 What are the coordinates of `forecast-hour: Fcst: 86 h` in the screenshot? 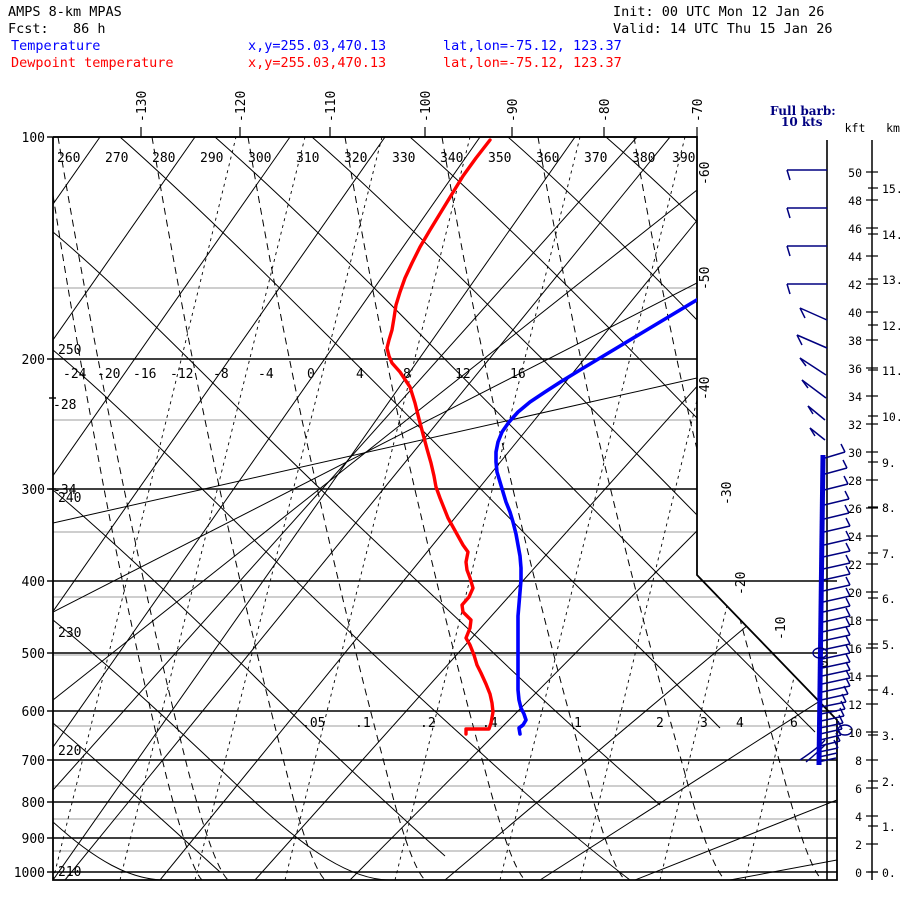 It's located at (57, 29).